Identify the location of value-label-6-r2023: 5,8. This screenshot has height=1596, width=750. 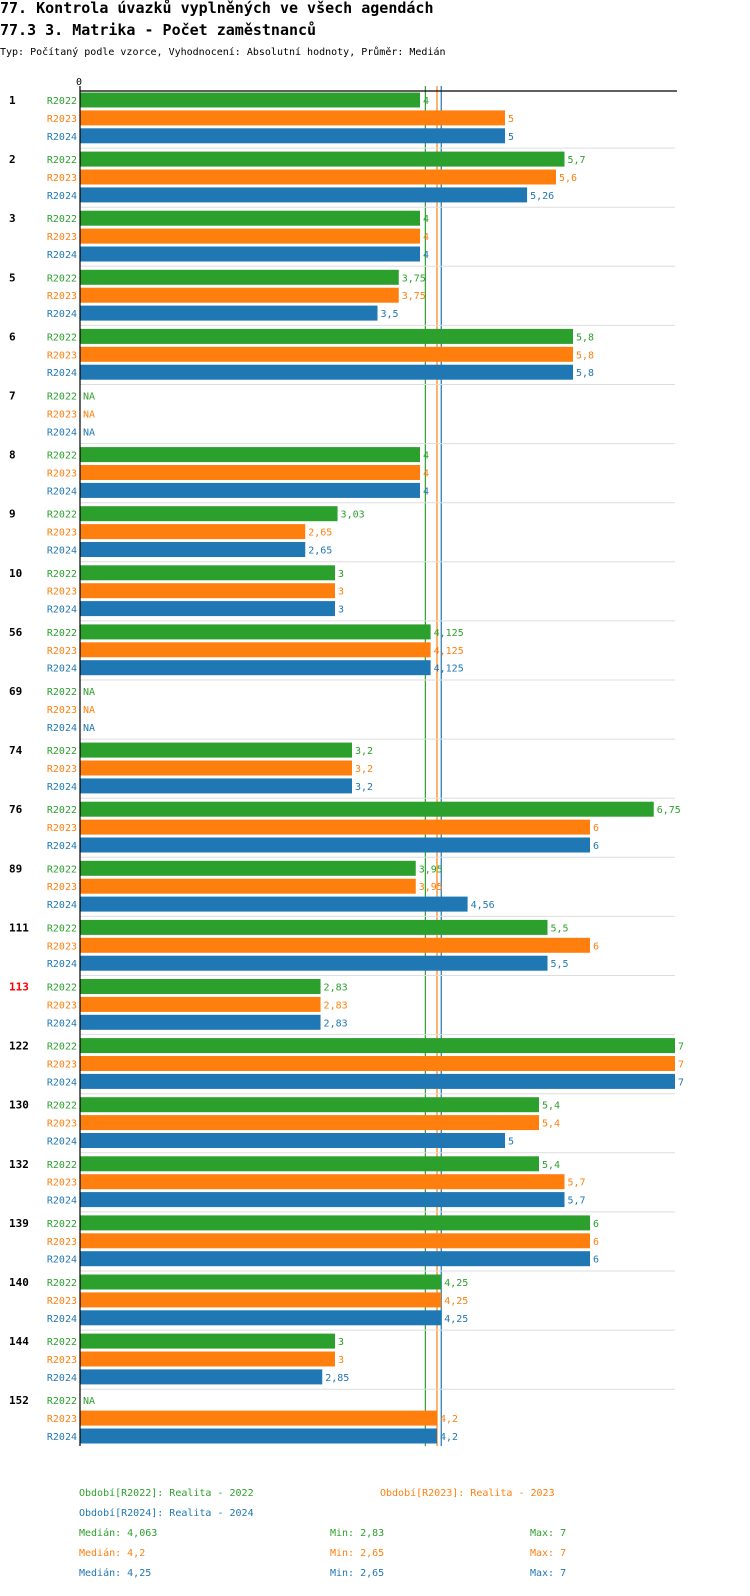
(585, 355).